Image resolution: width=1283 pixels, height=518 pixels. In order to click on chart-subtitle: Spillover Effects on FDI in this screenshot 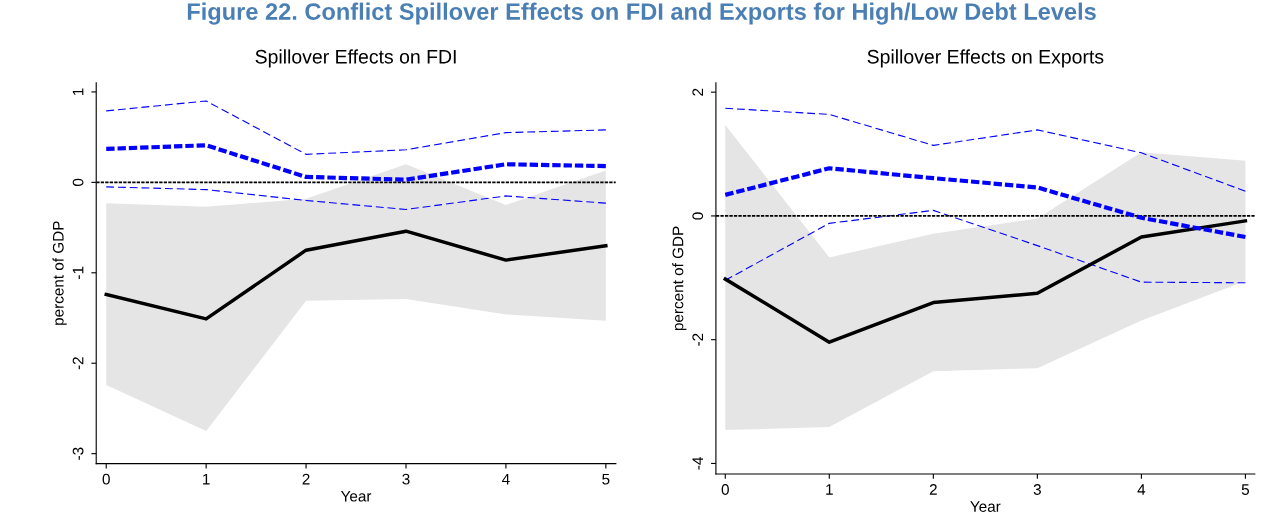, I will do `click(355, 58)`.